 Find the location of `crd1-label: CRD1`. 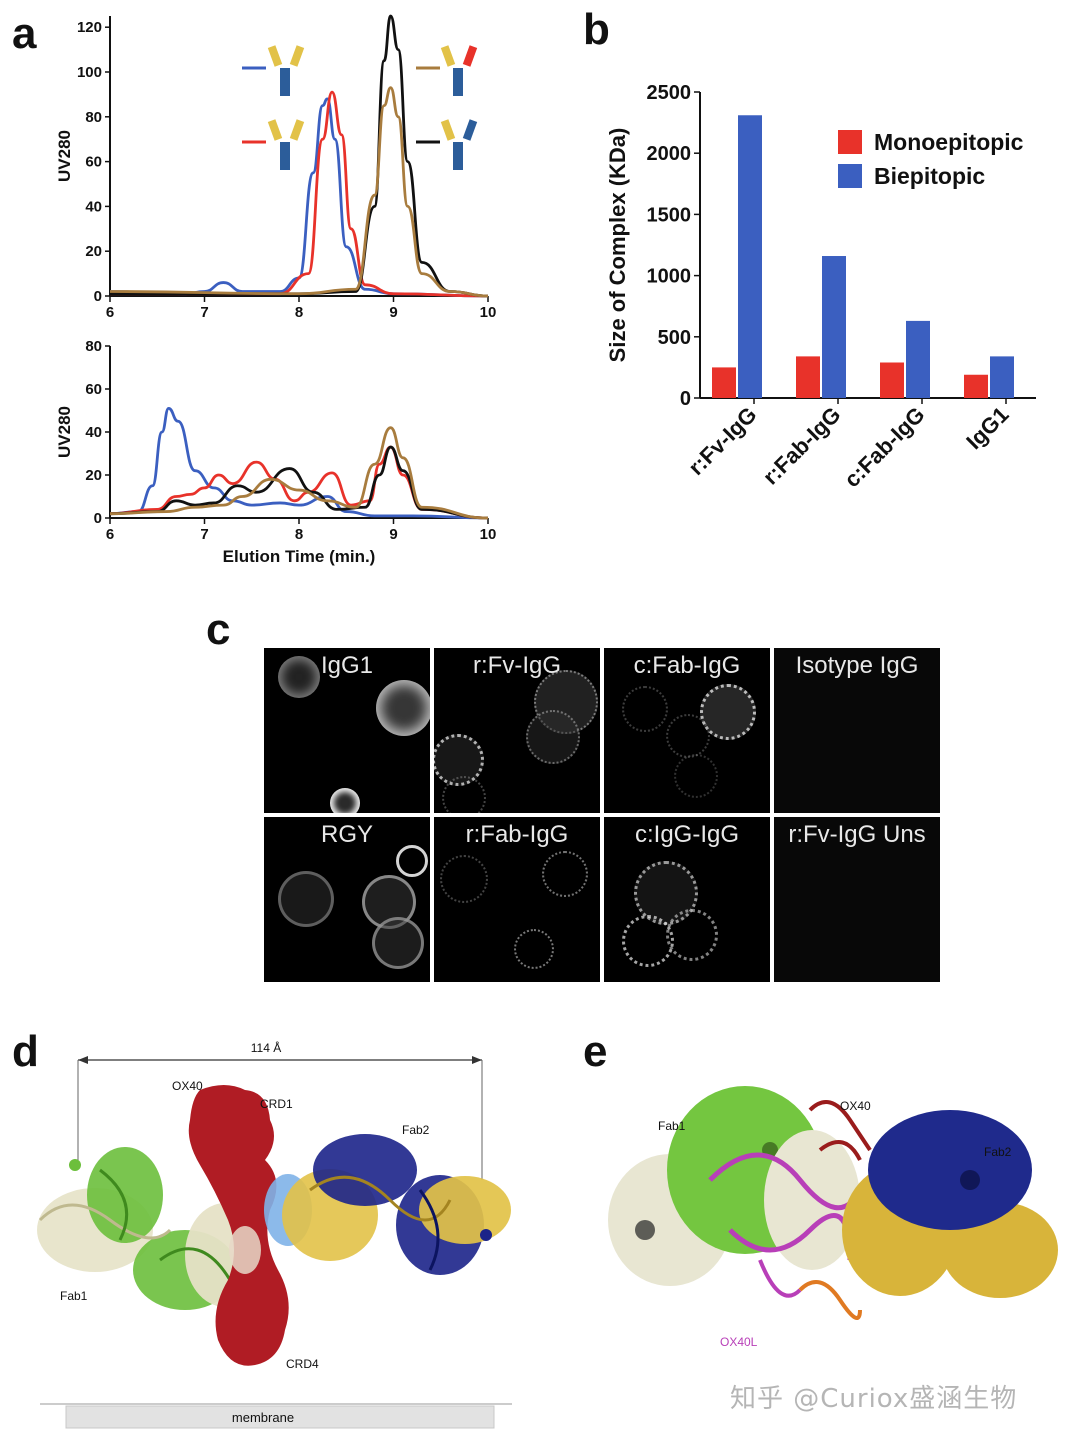

crd1-label: CRD1 is located at coordinates (276, 1104).